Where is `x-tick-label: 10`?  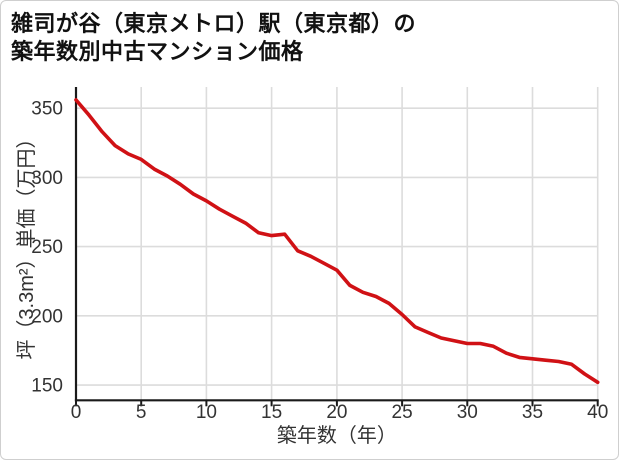
x-tick-label: 10 is located at coordinates (206, 412).